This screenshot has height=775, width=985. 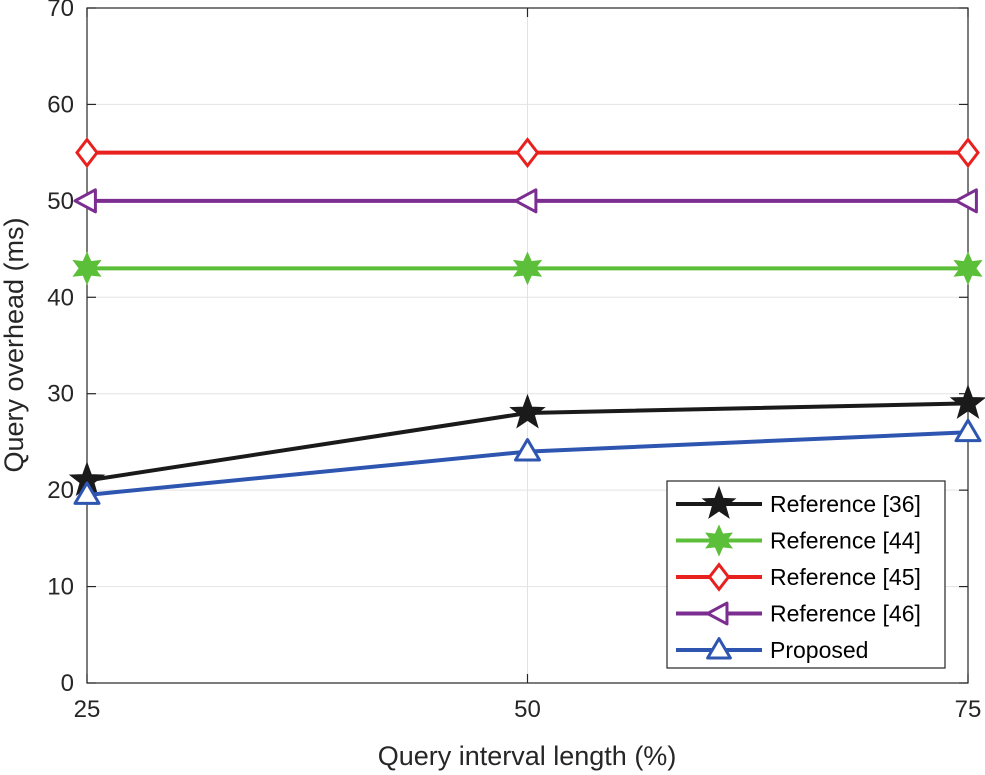 I want to click on x-tick-label: 75, so click(x=968, y=709).